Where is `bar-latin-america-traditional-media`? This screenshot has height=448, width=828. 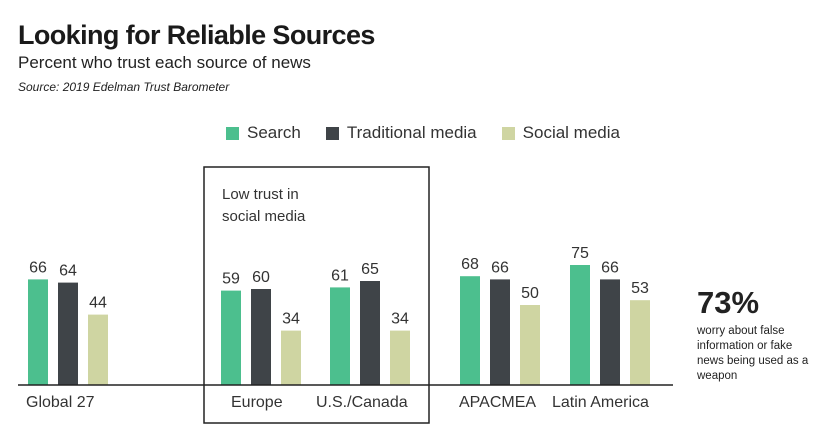 bar-latin-america-traditional-media is located at coordinates (610, 332).